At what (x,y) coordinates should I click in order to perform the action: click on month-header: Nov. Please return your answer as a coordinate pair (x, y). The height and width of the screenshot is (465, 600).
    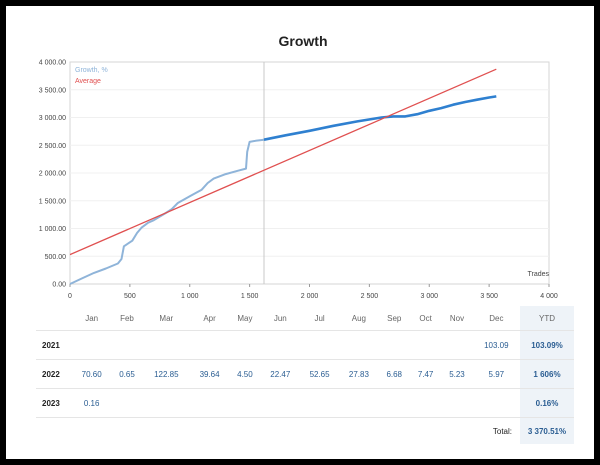
    Looking at the image, I should click on (457, 318).